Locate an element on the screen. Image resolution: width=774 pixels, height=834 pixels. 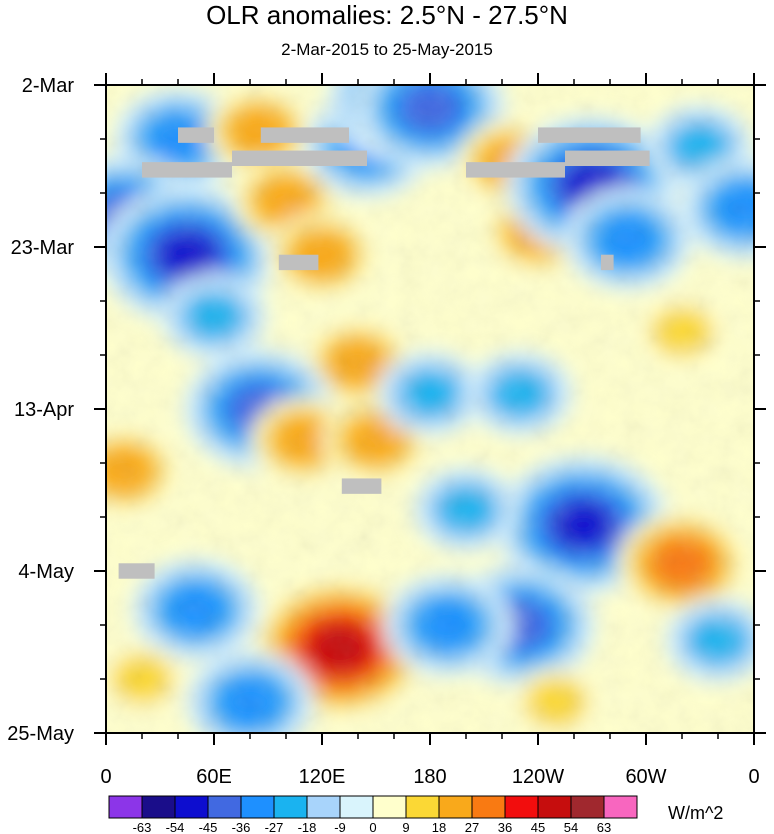
y-tick-label: 23-Mar is located at coordinates (43, 248).